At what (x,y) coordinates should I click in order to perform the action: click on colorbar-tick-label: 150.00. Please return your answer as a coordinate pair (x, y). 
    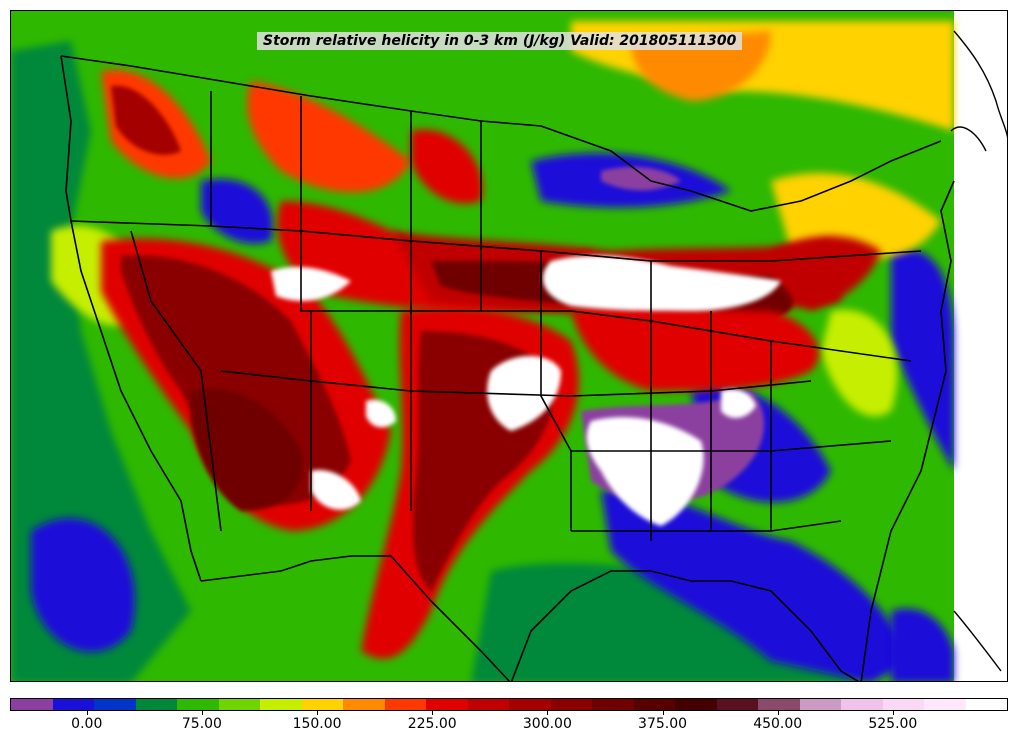
    Looking at the image, I should click on (317, 724).